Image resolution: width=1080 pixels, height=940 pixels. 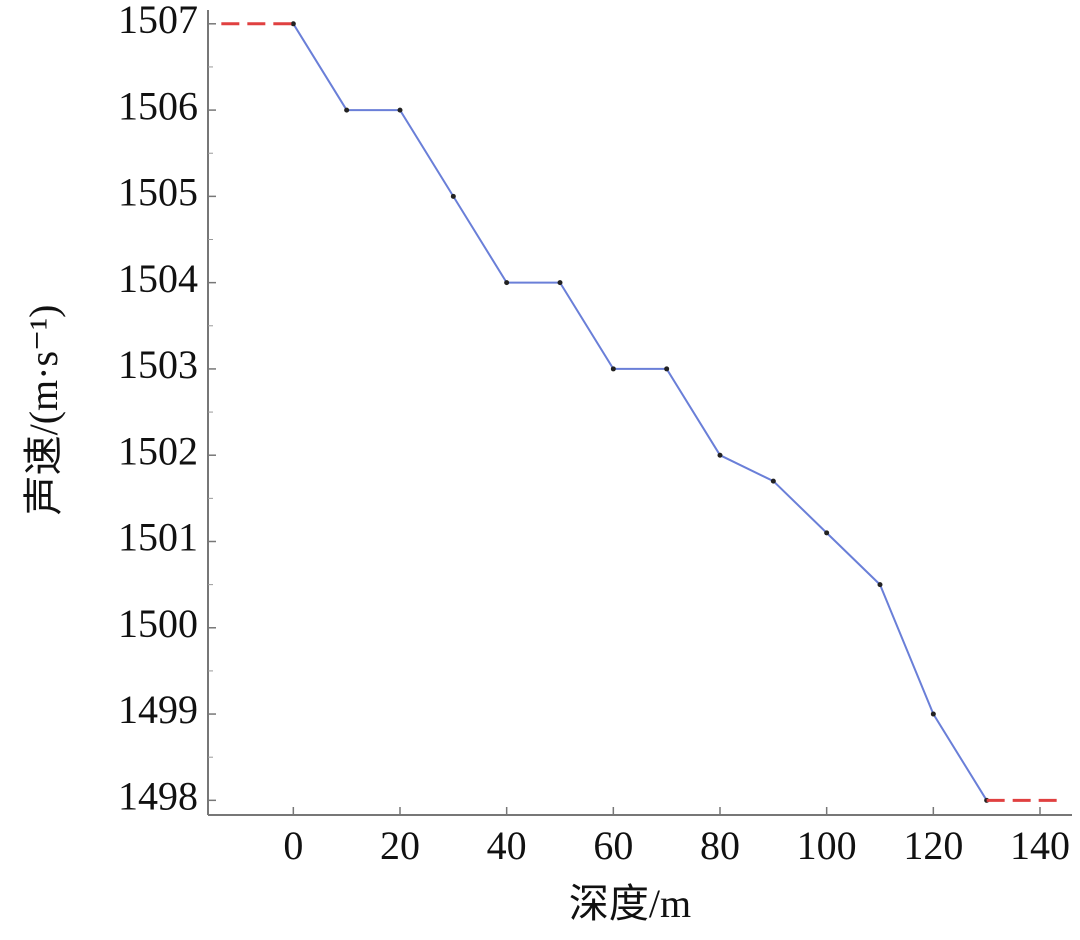 What do you see at coordinates (158, 450) in the screenshot?
I see `y-tick-label: 1502` at bounding box center [158, 450].